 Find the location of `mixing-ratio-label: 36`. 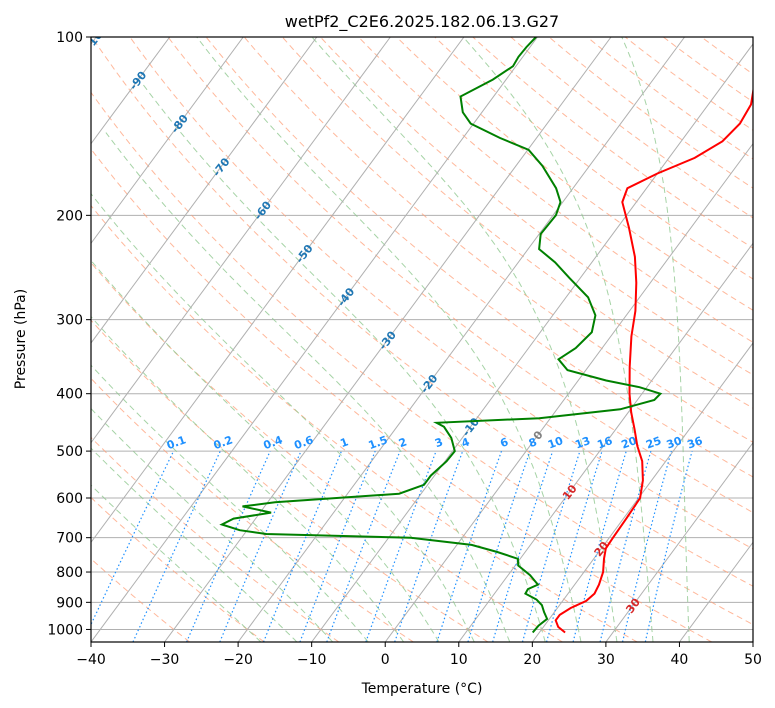

mixing-ratio-label: 36 is located at coordinates (694, 443).